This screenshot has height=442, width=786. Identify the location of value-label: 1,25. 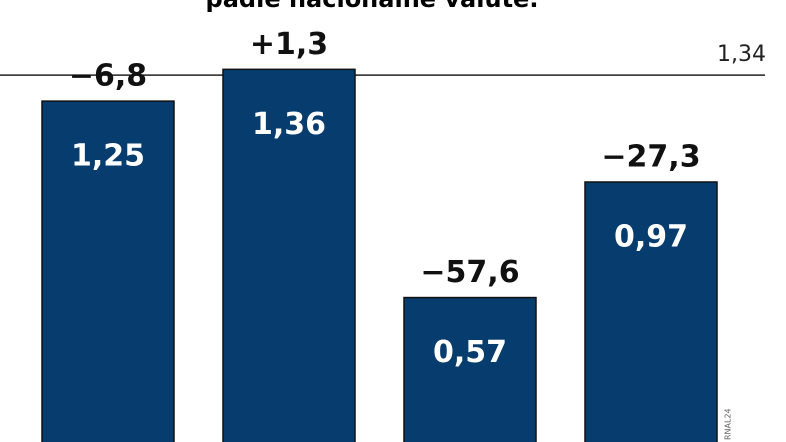
(108, 156).